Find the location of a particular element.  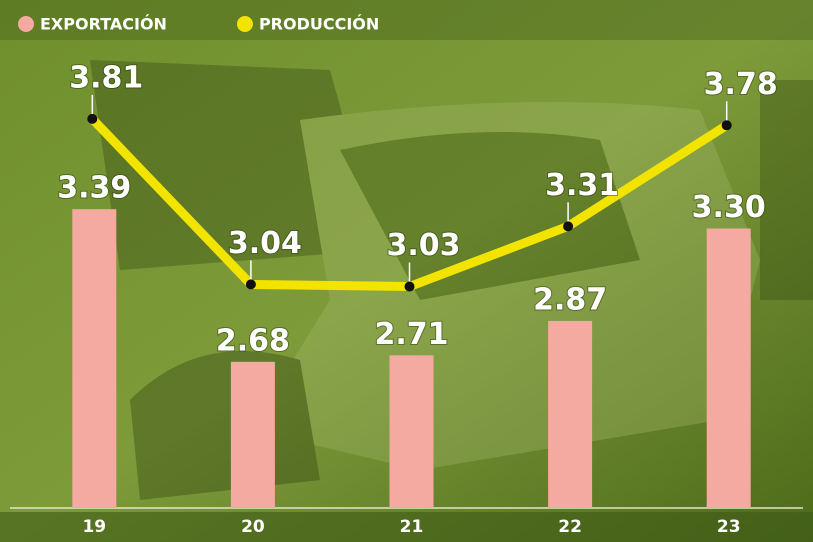

legend-label: EXPORTACIÓN is located at coordinates (103, 24).